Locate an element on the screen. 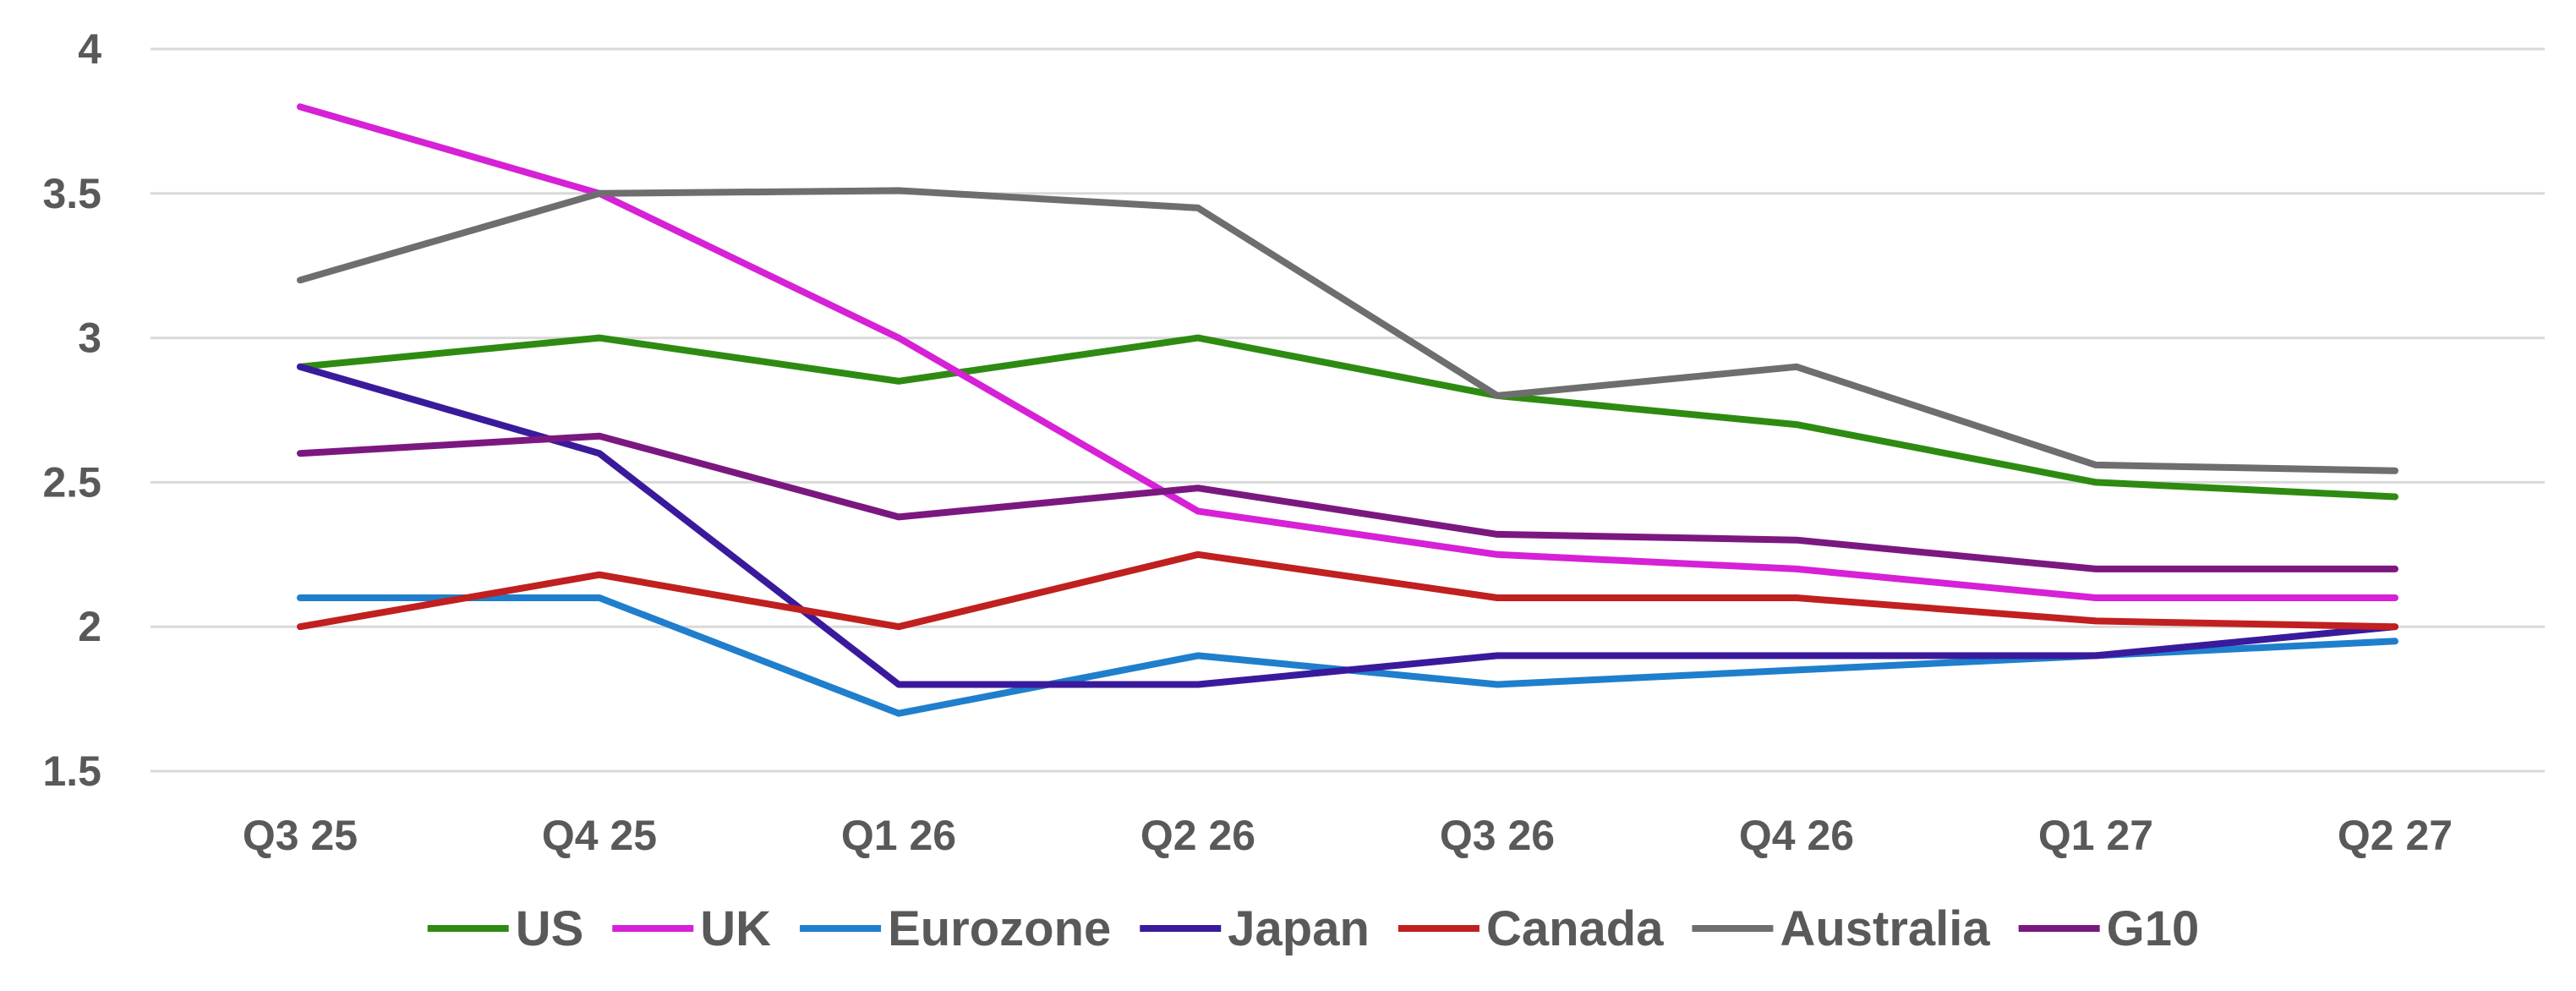 This screenshot has height=991, width=2576. y-tick-label: 2.5 is located at coordinates (71, 482).